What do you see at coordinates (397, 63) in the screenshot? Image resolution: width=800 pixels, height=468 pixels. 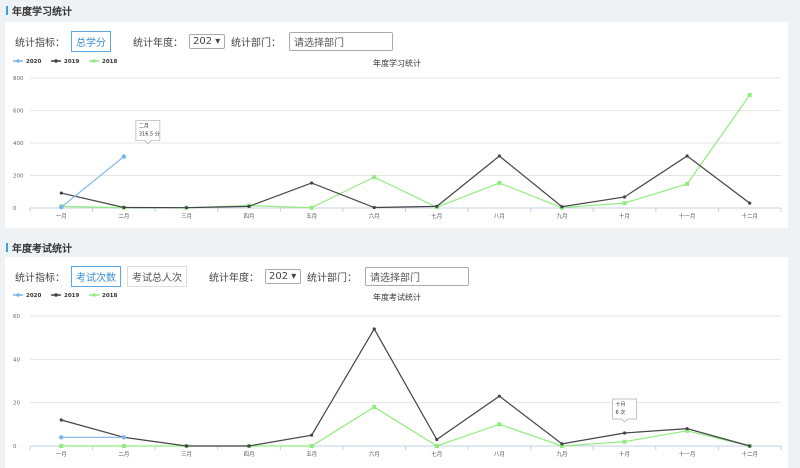 I see `chart-title: 年度学习统计` at bounding box center [397, 63].